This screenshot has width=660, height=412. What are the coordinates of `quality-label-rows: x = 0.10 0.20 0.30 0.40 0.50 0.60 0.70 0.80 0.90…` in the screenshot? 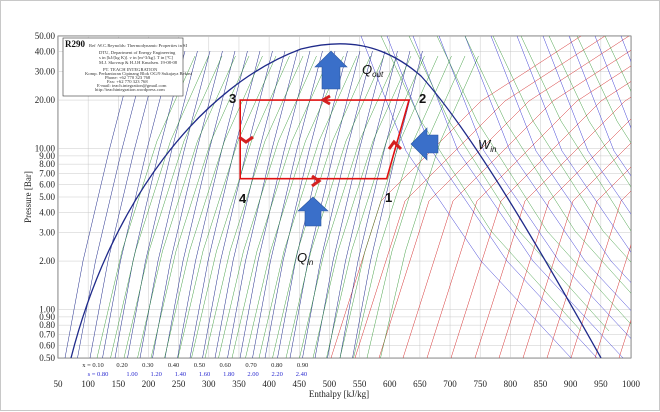 It's located at (195, 370).